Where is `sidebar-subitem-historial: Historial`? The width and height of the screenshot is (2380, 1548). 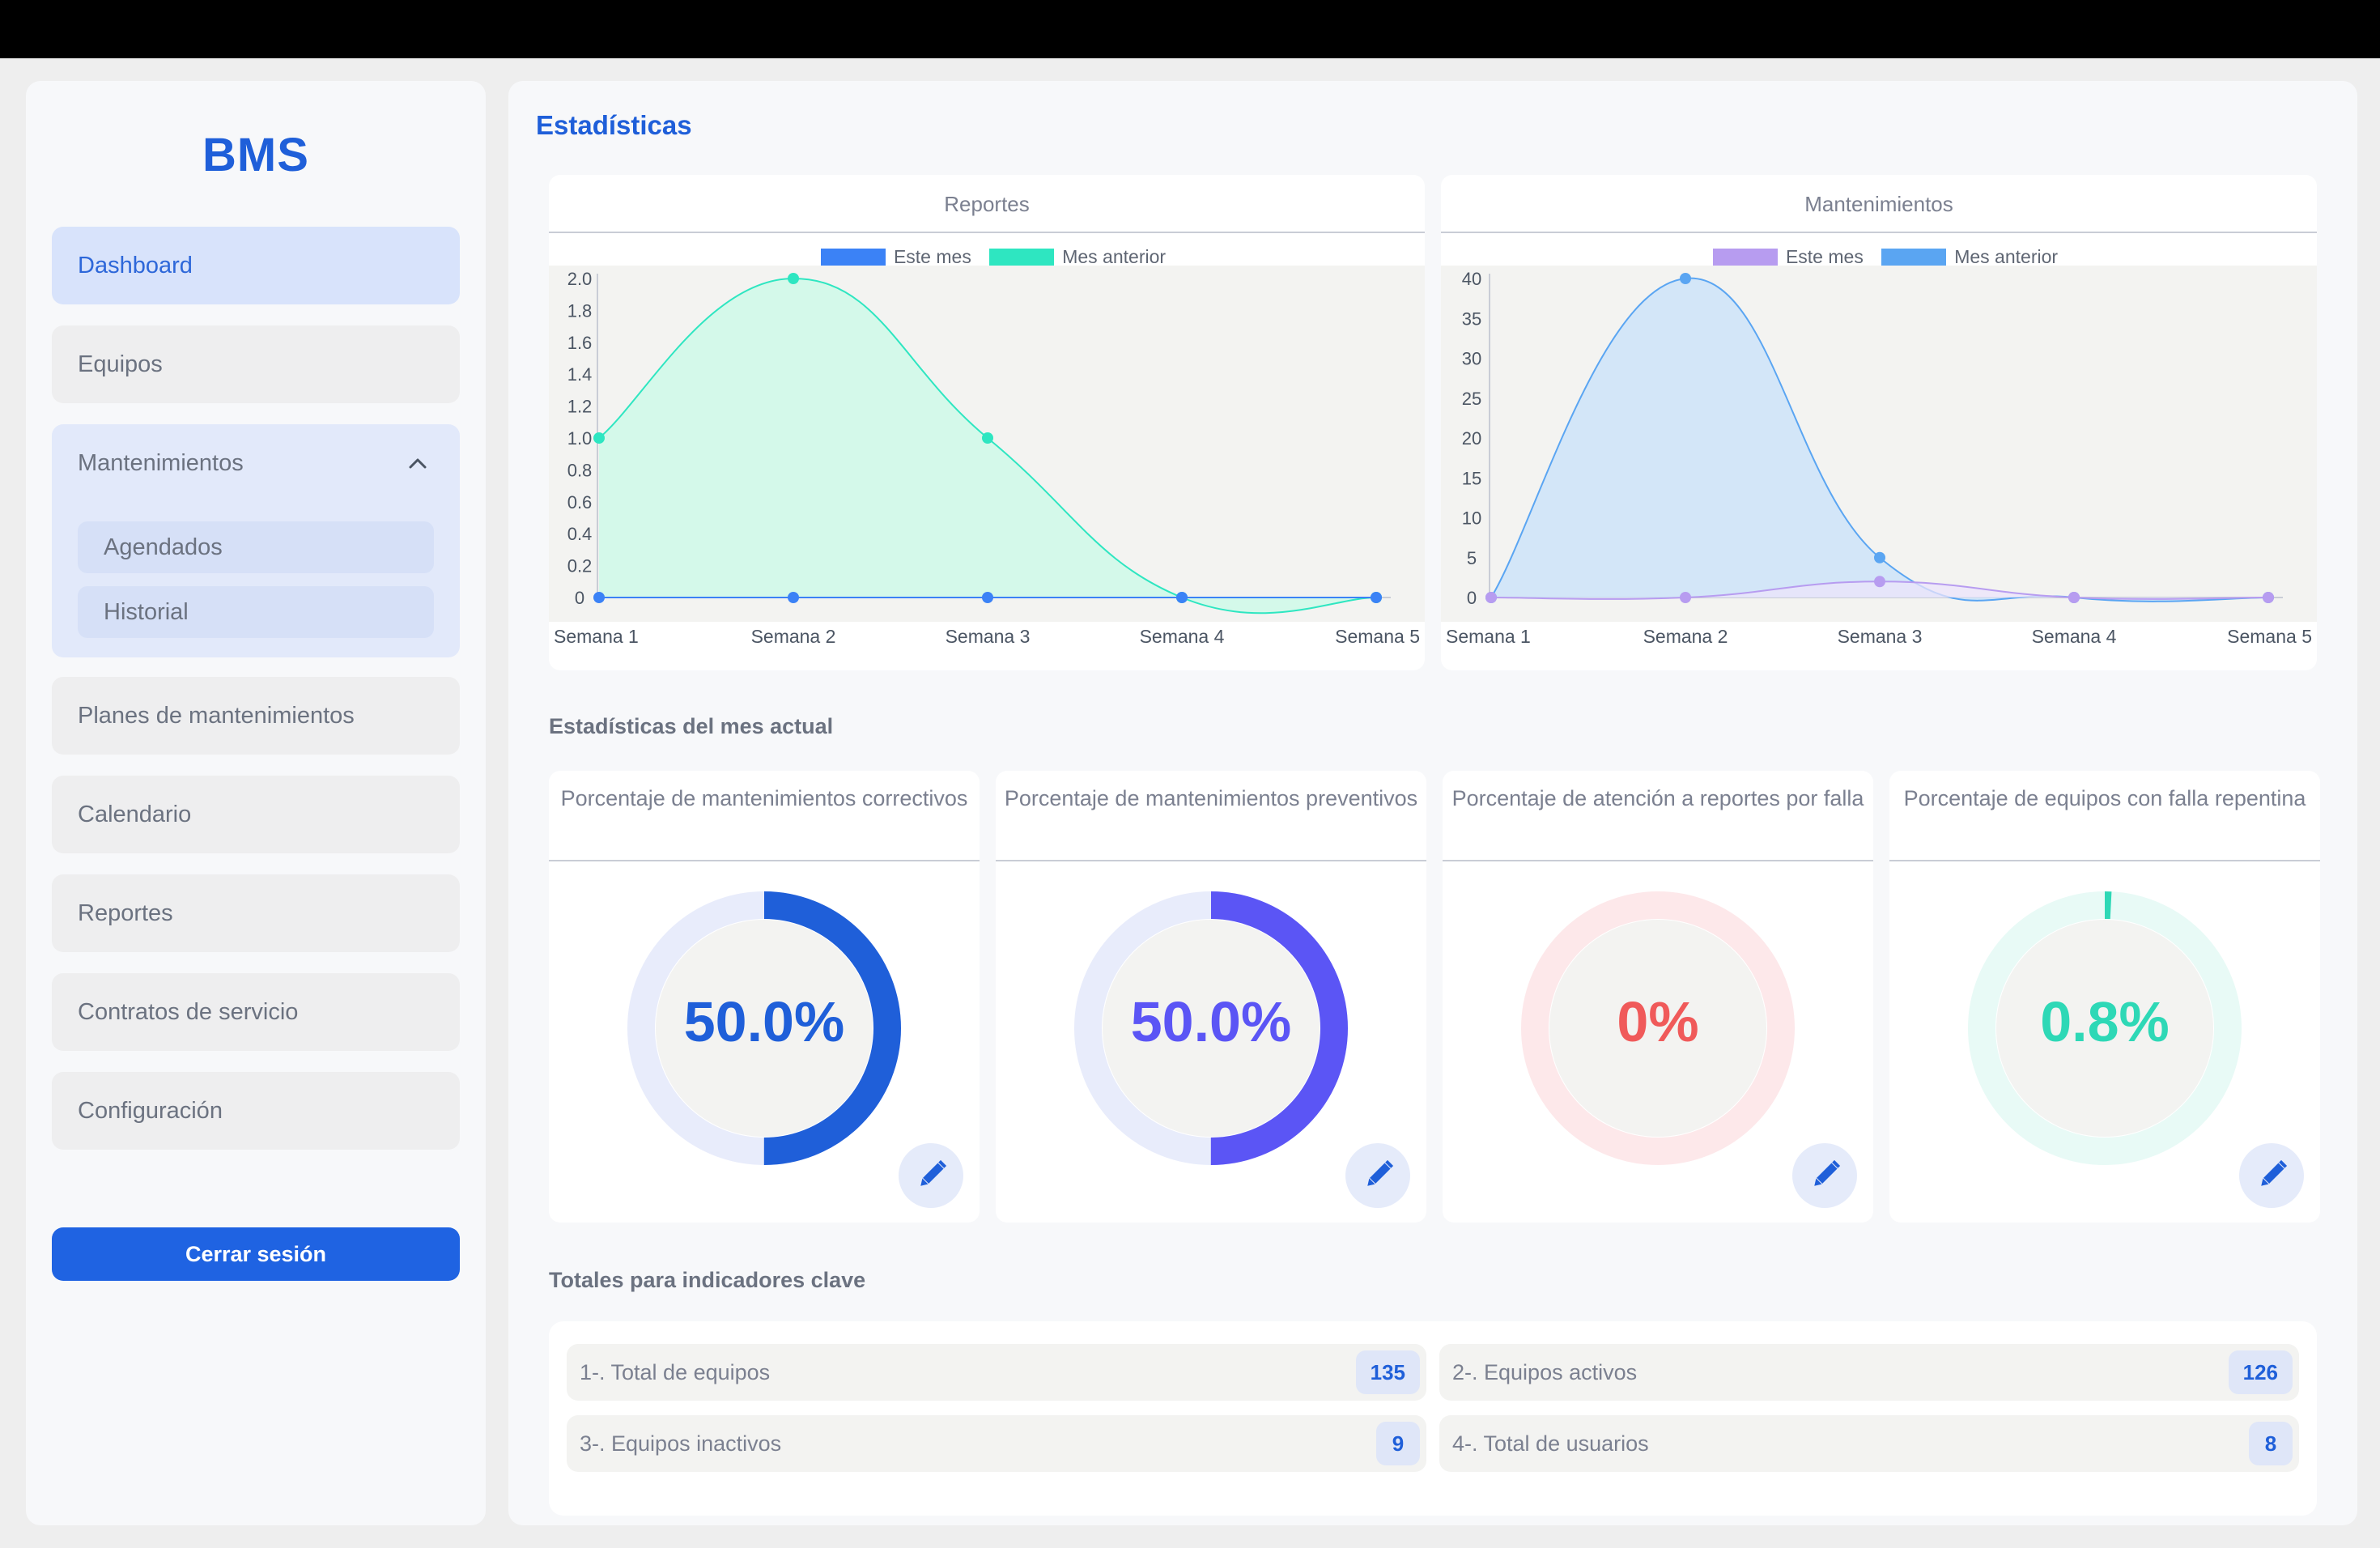
sidebar-subitem-historial: Historial is located at coordinates (256, 612).